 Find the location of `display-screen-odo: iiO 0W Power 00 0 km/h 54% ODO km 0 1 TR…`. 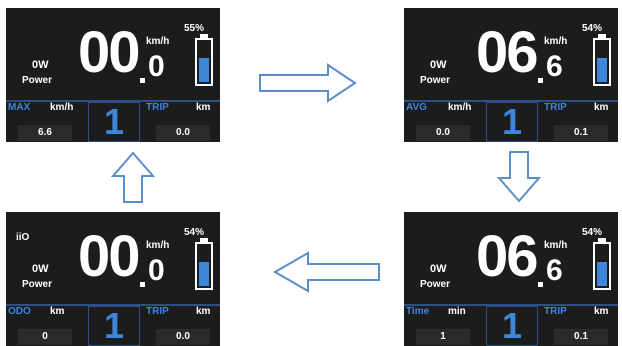

display-screen-odo: iiO 0W Power 00 0 km/h 54% ODO km 0 1 TR… is located at coordinates (113, 279).